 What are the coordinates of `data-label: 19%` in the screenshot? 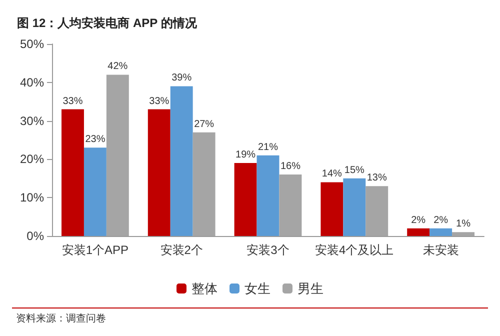 It's located at (246, 155).